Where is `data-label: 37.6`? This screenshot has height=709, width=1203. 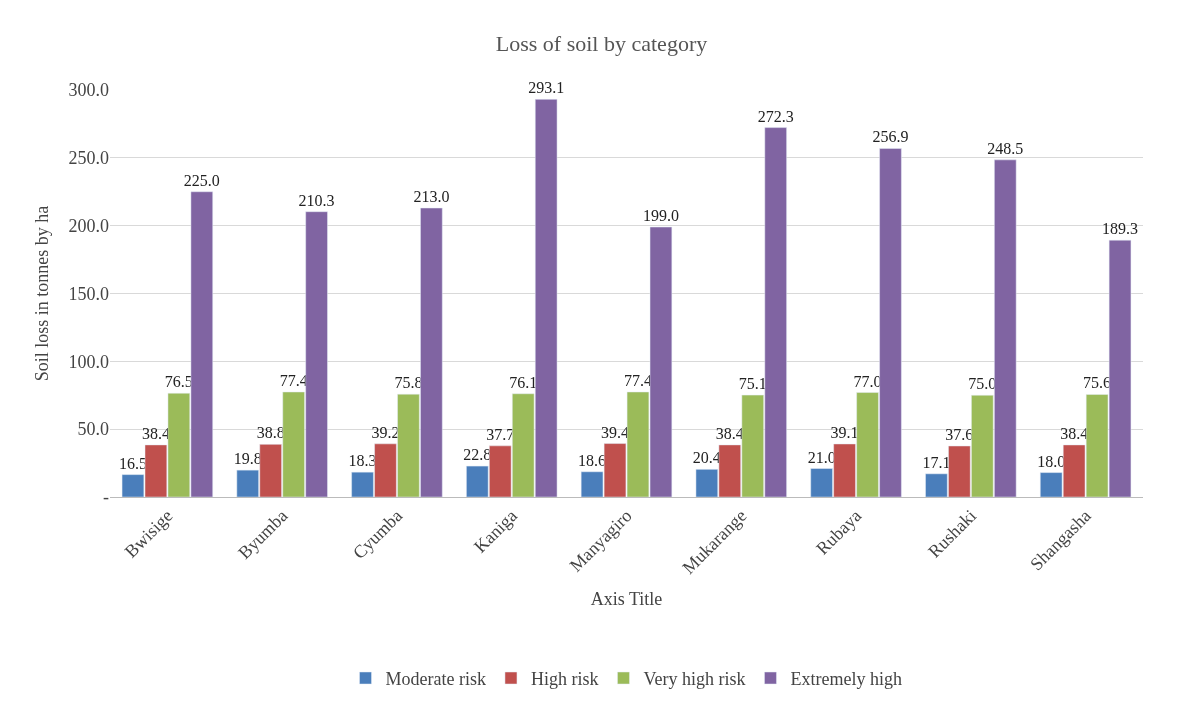 data-label: 37.6 is located at coordinates (959, 434).